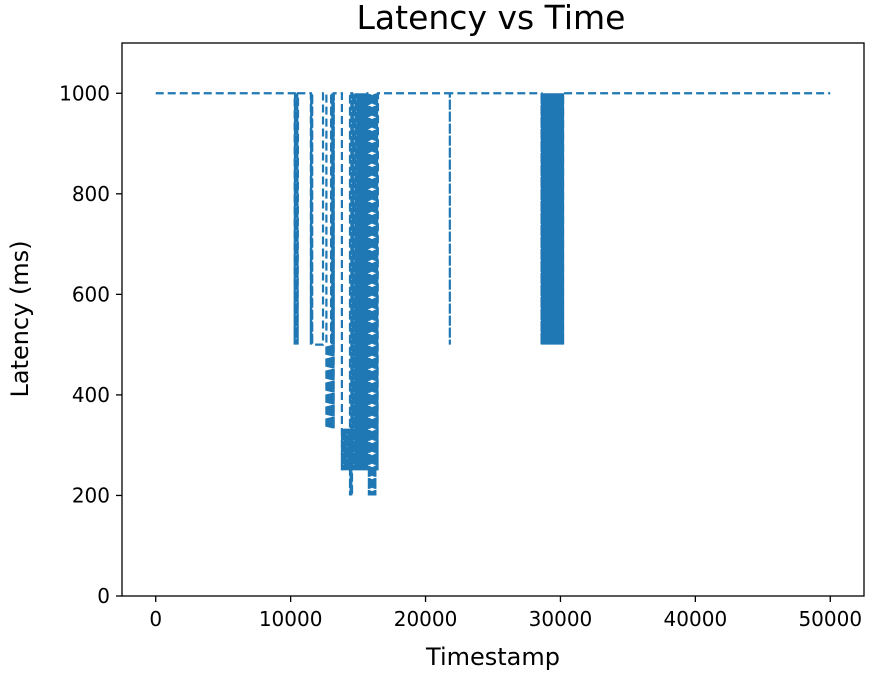  I want to click on y-tick-label: 200, so click(91, 495).